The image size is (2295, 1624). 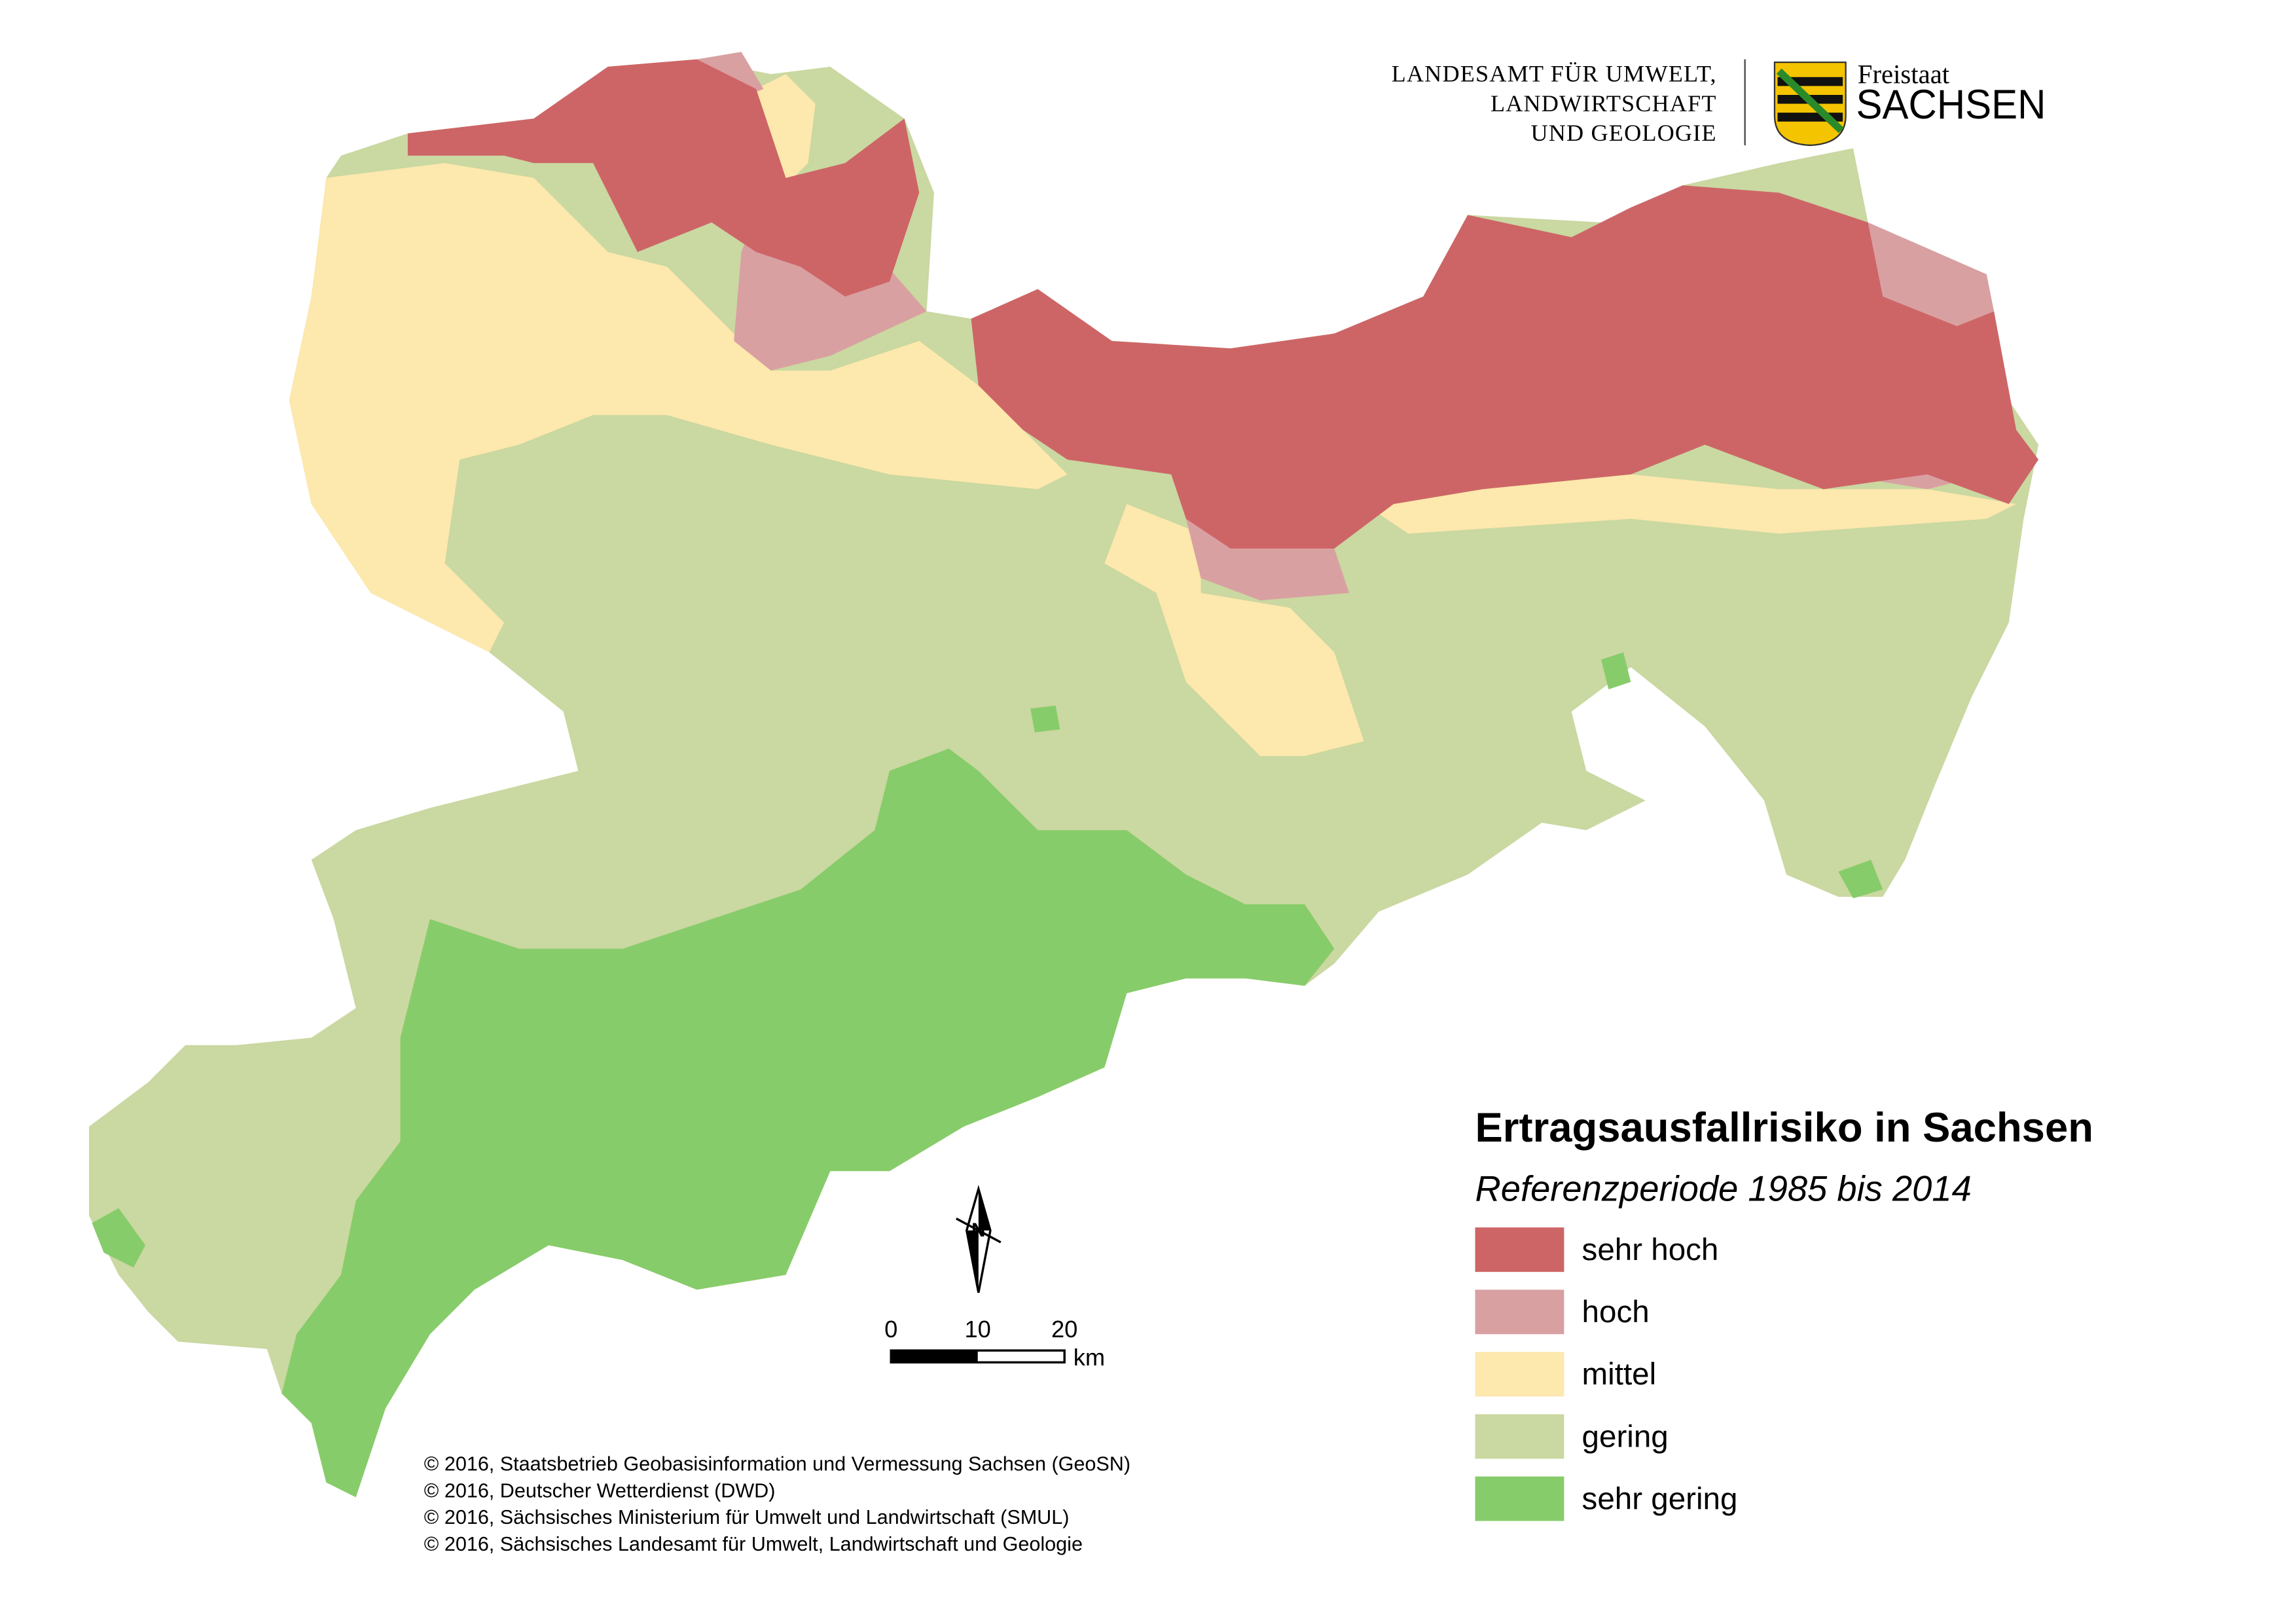 I want to click on scale-tick-label: 10, so click(x=978, y=1329).